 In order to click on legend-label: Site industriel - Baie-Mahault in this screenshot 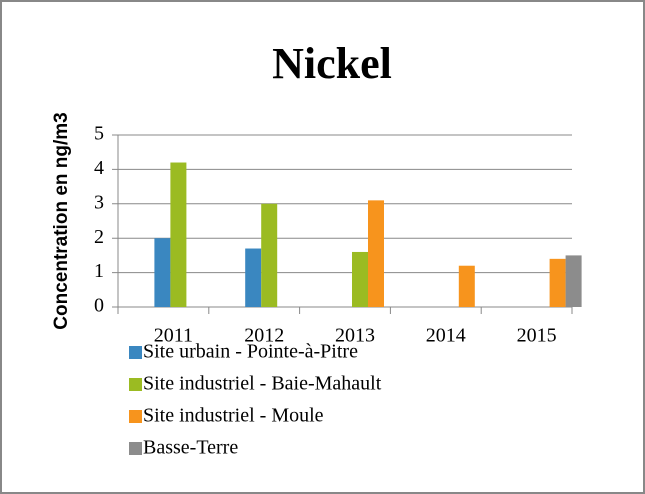, I will do `click(262, 384)`.